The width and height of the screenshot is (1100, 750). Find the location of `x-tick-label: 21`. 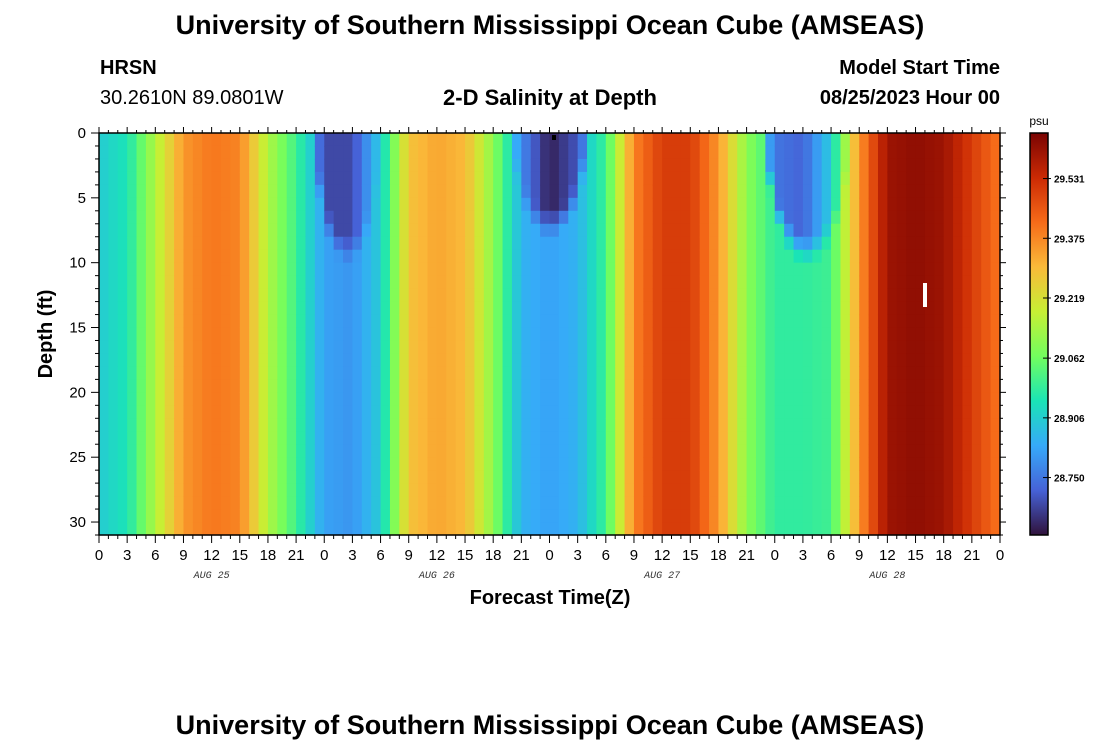

x-tick-label: 21 is located at coordinates (521, 555).